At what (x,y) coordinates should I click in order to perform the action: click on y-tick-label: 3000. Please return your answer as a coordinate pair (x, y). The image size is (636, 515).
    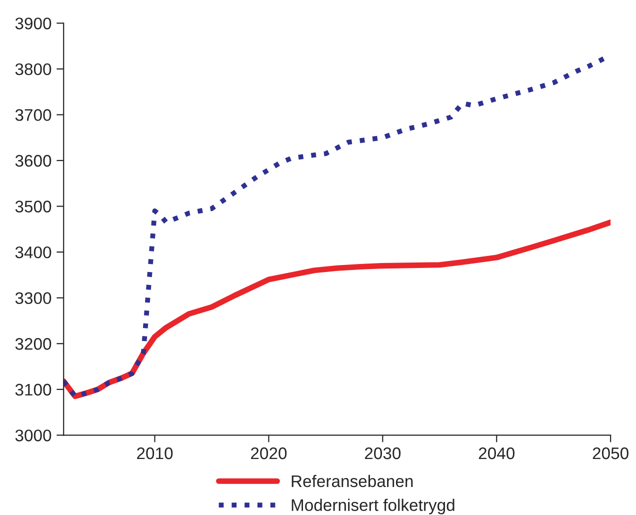
    Looking at the image, I should click on (33, 436).